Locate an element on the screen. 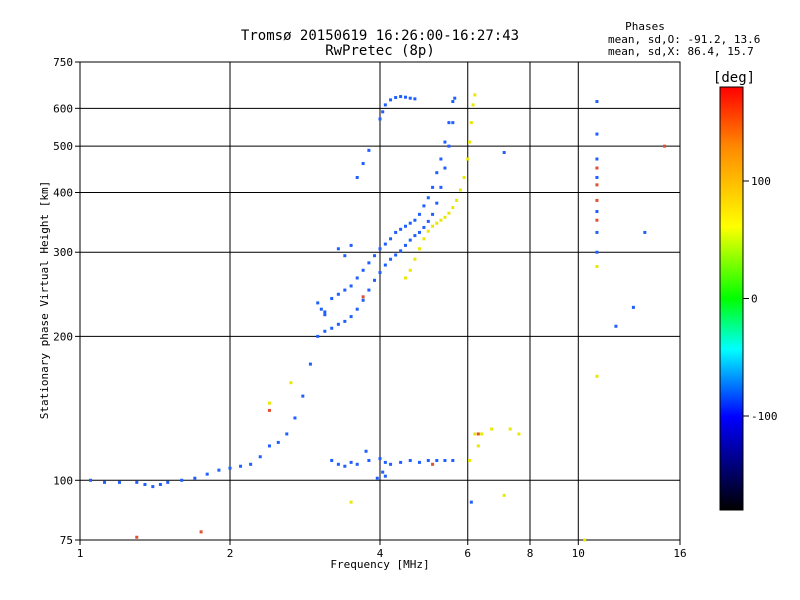 This screenshot has width=800, height=600. x-tick-label: 6 is located at coordinates (467, 553).